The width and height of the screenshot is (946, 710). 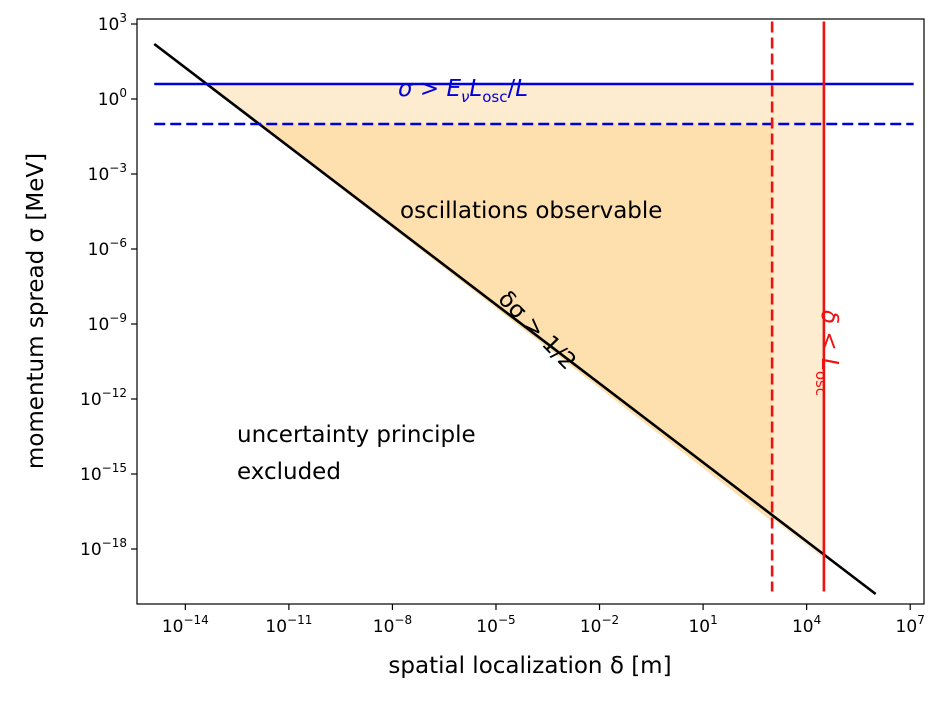 What do you see at coordinates (289, 472) in the screenshot?
I see `excluded-label-line2: excluded` at bounding box center [289, 472].